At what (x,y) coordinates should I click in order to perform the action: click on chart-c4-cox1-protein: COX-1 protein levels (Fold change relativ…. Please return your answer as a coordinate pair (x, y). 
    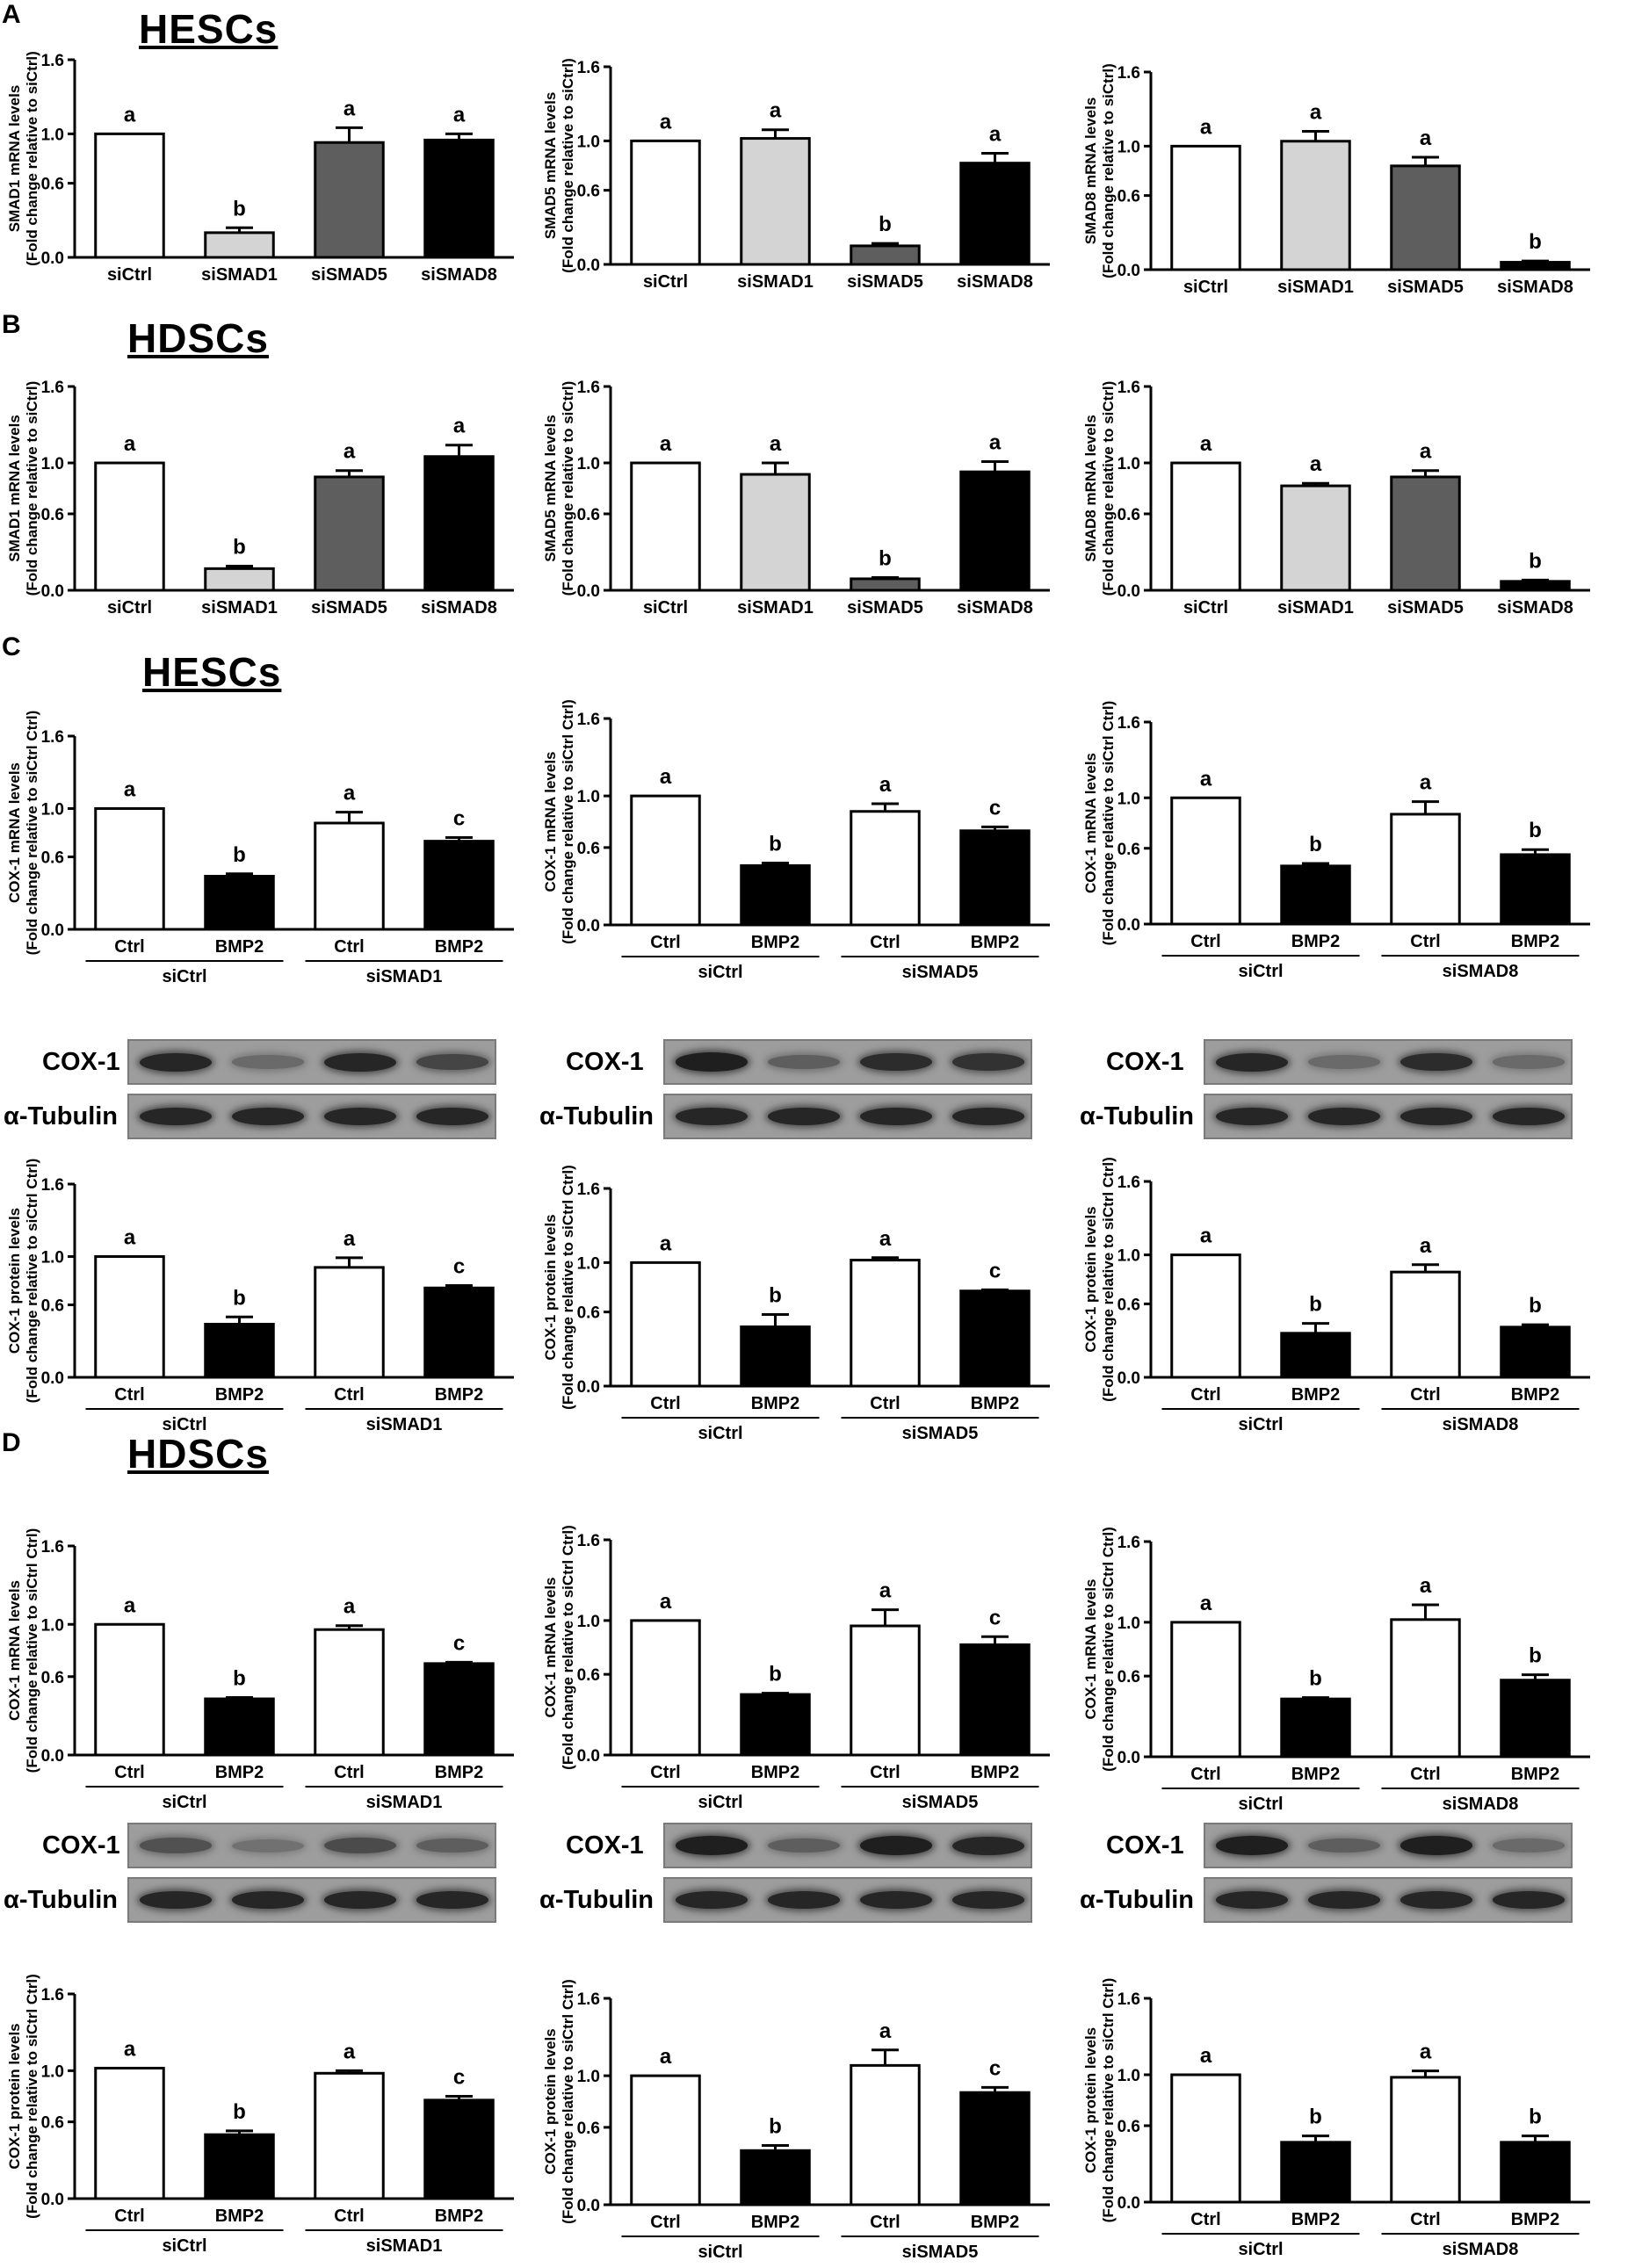
    Looking at the image, I should click on (260, 1297).